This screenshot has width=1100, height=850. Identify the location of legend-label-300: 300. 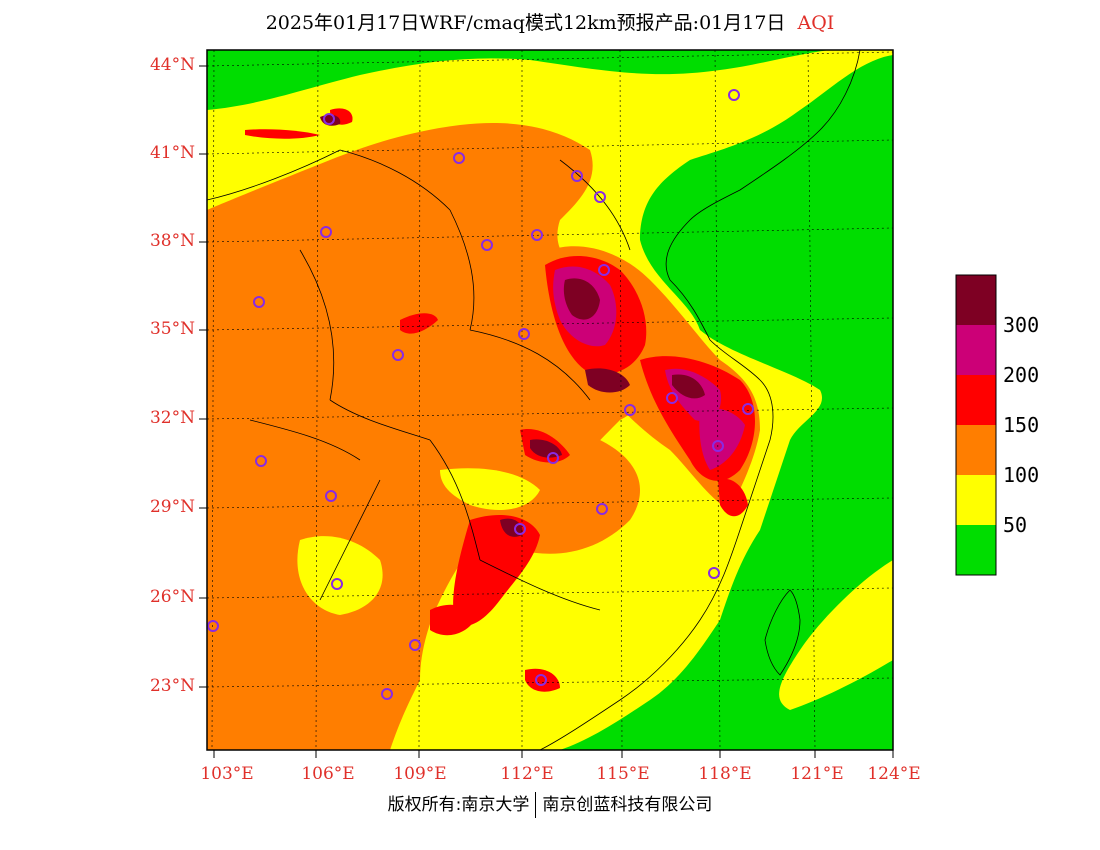
(1021, 325).